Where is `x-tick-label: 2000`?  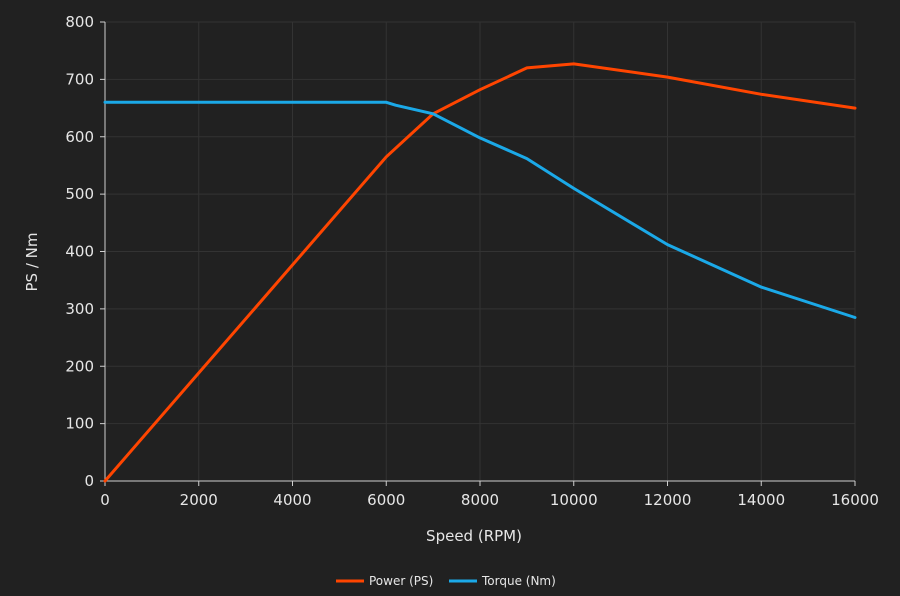
x-tick-label: 2000 is located at coordinates (199, 500).